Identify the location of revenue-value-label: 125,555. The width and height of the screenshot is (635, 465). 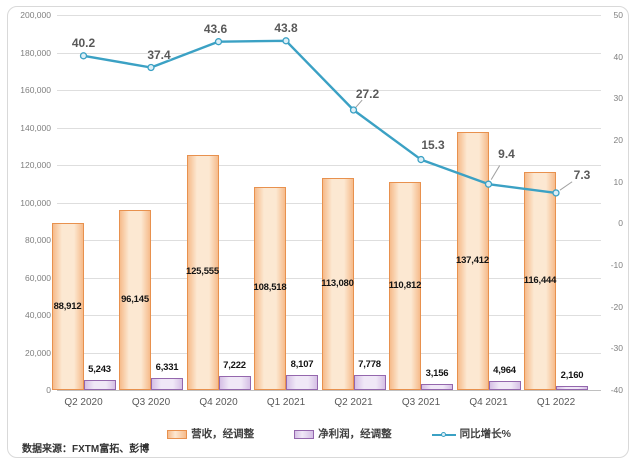
(202, 272).